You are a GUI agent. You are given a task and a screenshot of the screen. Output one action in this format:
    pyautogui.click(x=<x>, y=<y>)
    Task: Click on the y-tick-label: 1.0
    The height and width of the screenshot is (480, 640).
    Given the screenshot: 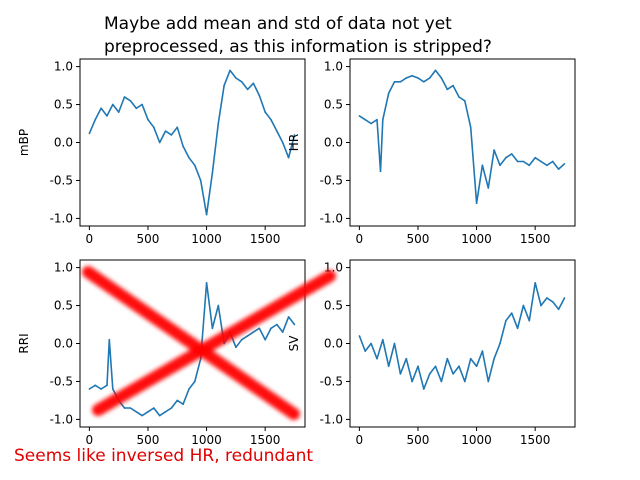 What is the action you would take?
    pyautogui.click(x=333, y=67)
    